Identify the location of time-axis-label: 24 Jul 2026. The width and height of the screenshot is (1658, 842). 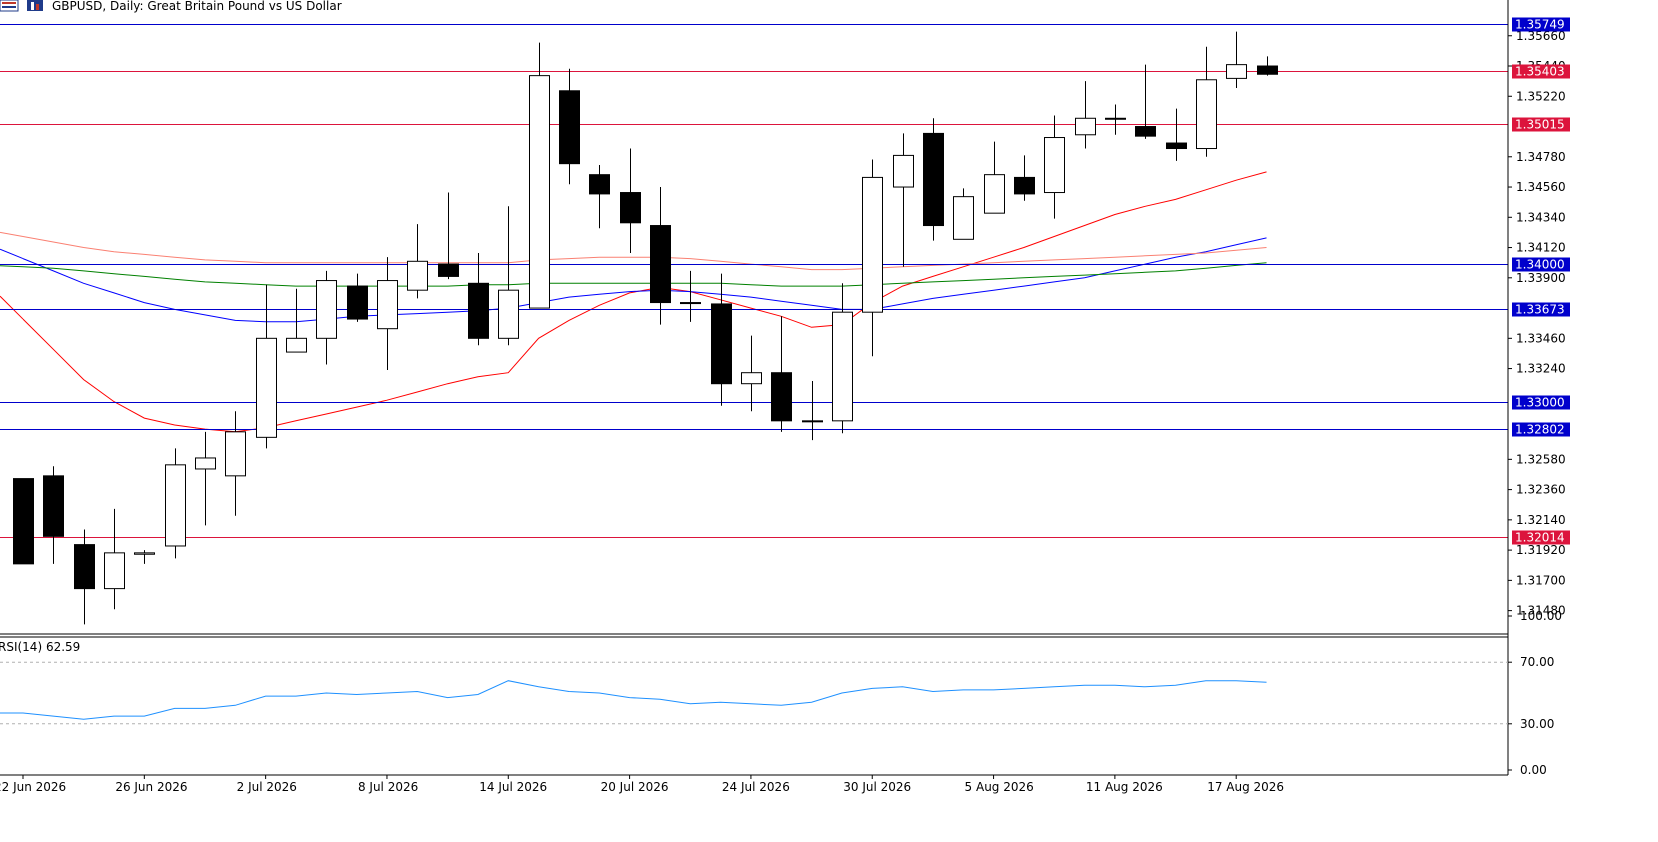
(756, 787).